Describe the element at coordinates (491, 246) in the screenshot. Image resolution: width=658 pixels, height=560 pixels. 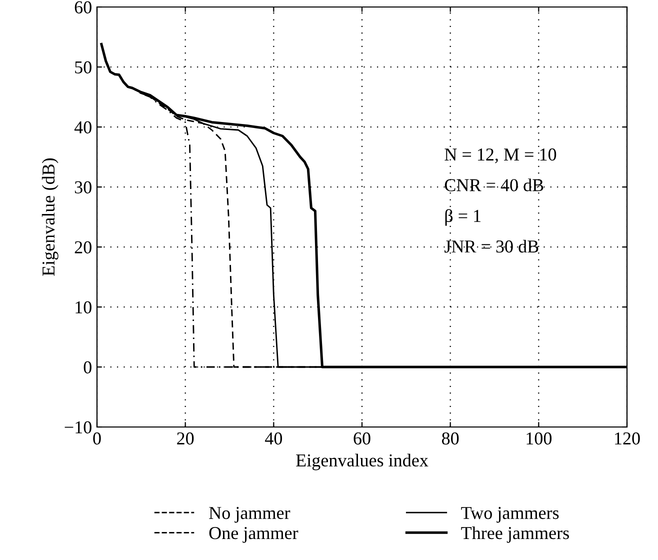
I see `annotation: JNR = 30 dB` at that location.